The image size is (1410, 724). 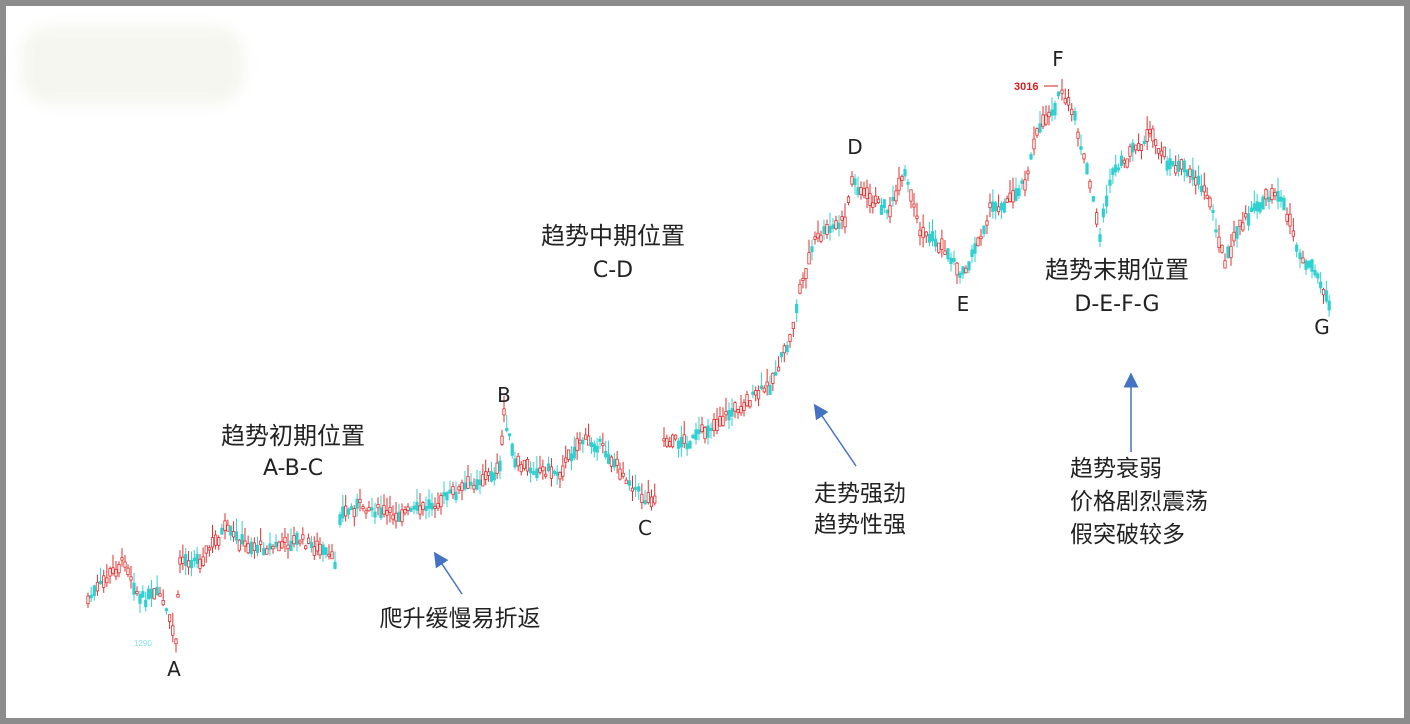 I want to click on note-early-line1: 爬升缓慢易折返, so click(x=460, y=619).